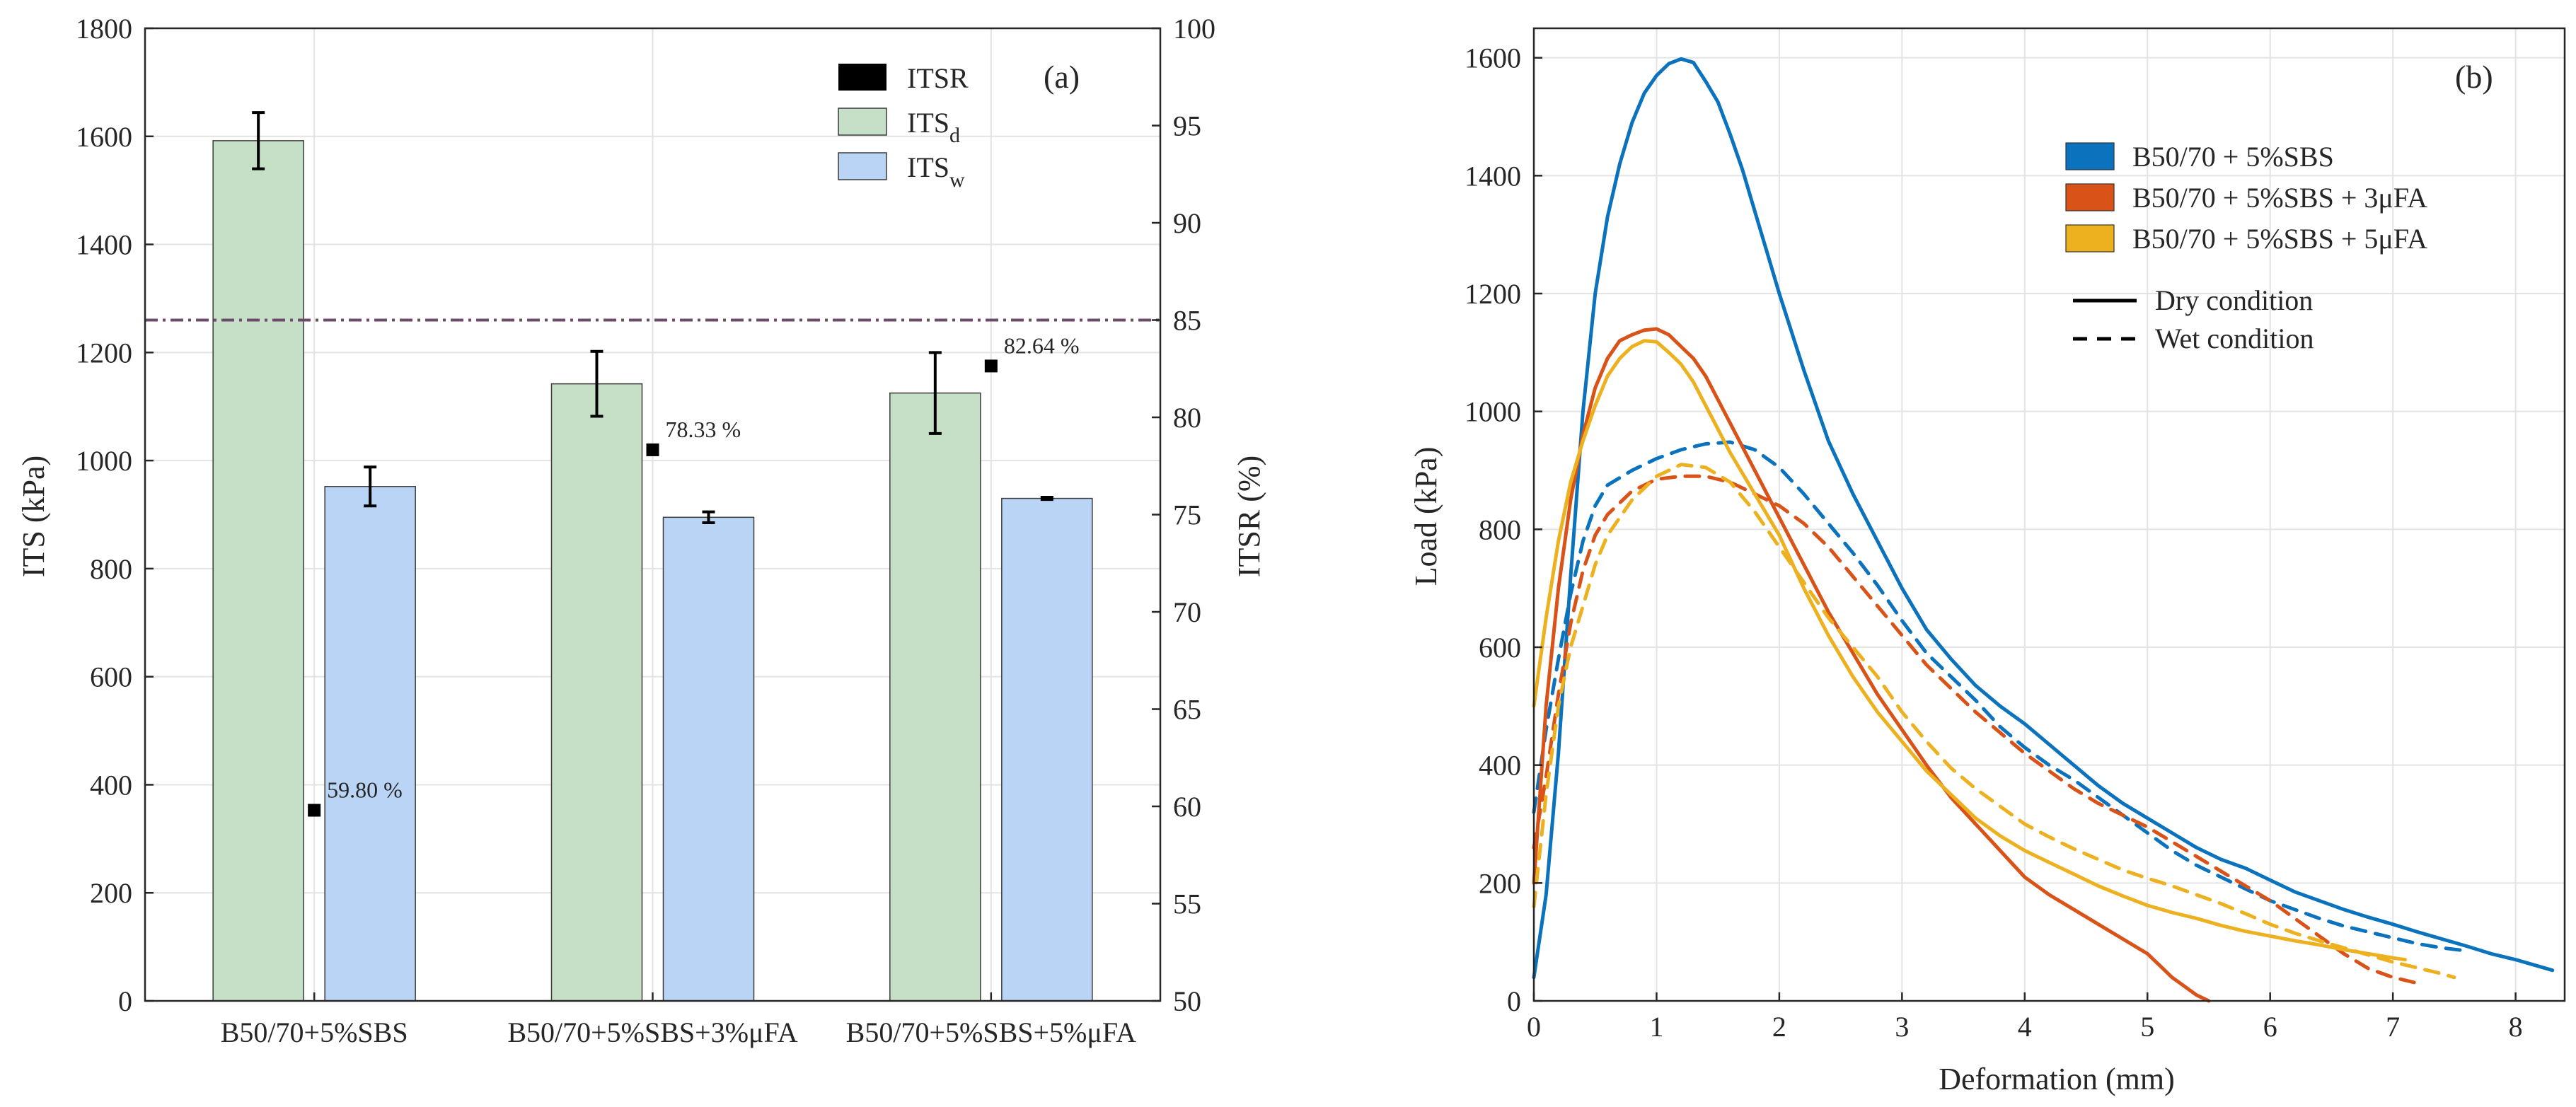  I want to click on panel-b-x-tick-label: 2, so click(1779, 1027).